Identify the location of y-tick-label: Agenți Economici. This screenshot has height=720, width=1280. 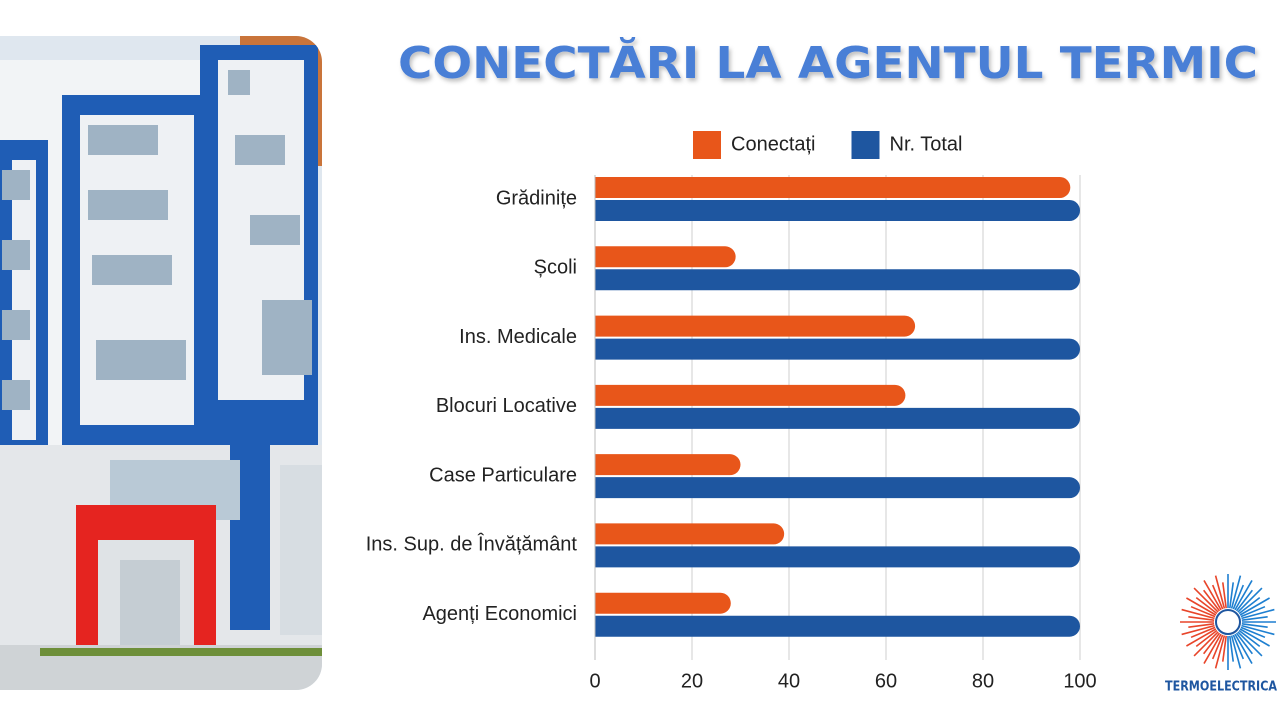
(499, 614).